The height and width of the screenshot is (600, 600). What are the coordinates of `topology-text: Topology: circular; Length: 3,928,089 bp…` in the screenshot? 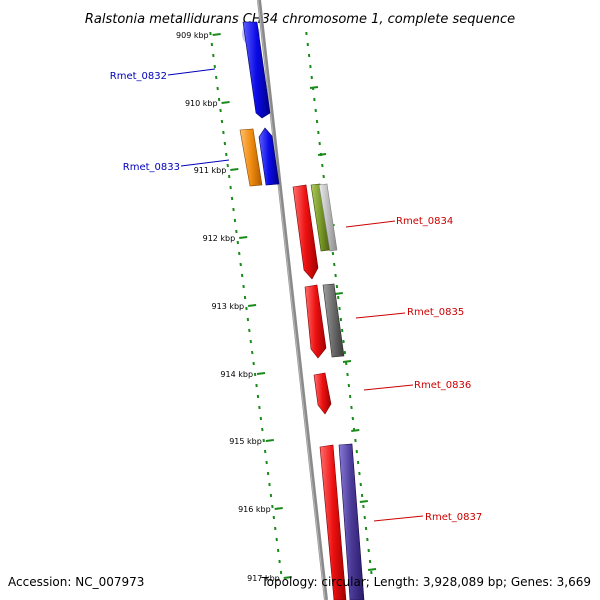 It's located at (425, 582).